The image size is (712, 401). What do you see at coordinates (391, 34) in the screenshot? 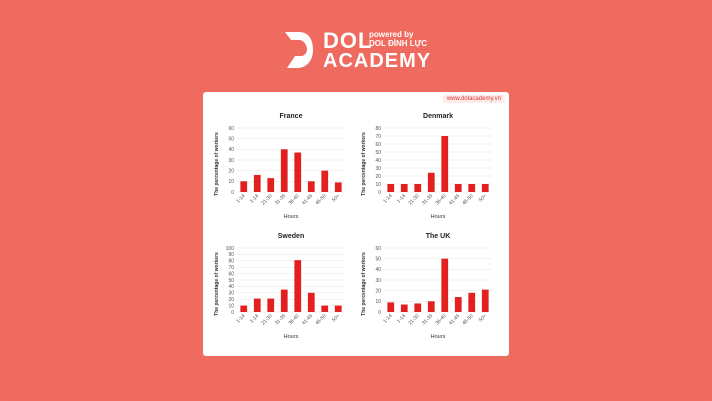
I see `powered-line-1: powered by` at bounding box center [391, 34].